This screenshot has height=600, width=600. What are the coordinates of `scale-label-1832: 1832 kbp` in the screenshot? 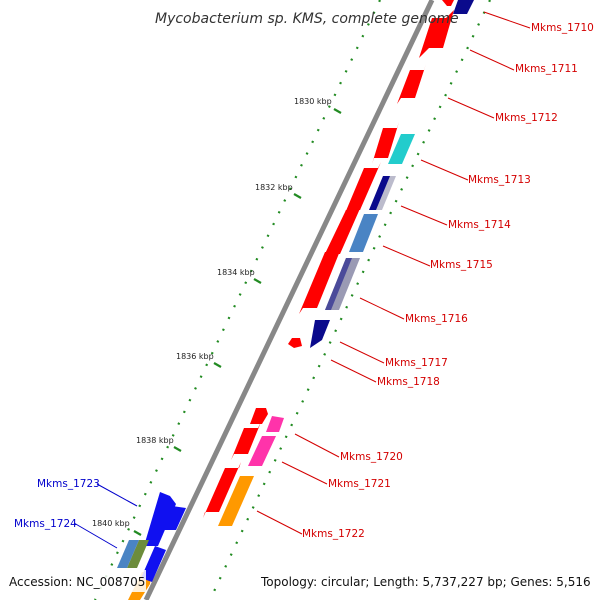 It's located at (274, 187).